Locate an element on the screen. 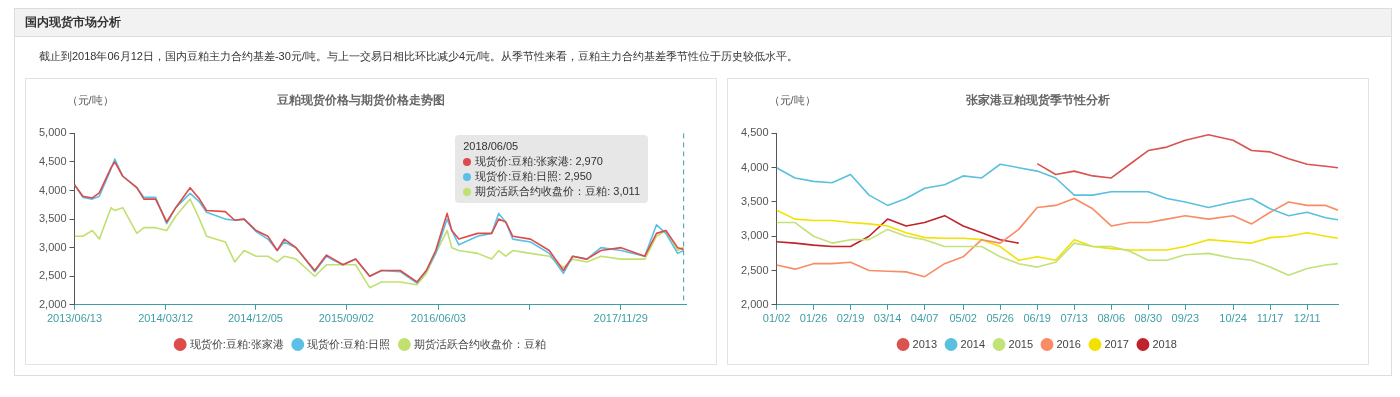 The width and height of the screenshot is (1400, 397). x-tick-label: 05/26 is located at coordinates (1000, 318).